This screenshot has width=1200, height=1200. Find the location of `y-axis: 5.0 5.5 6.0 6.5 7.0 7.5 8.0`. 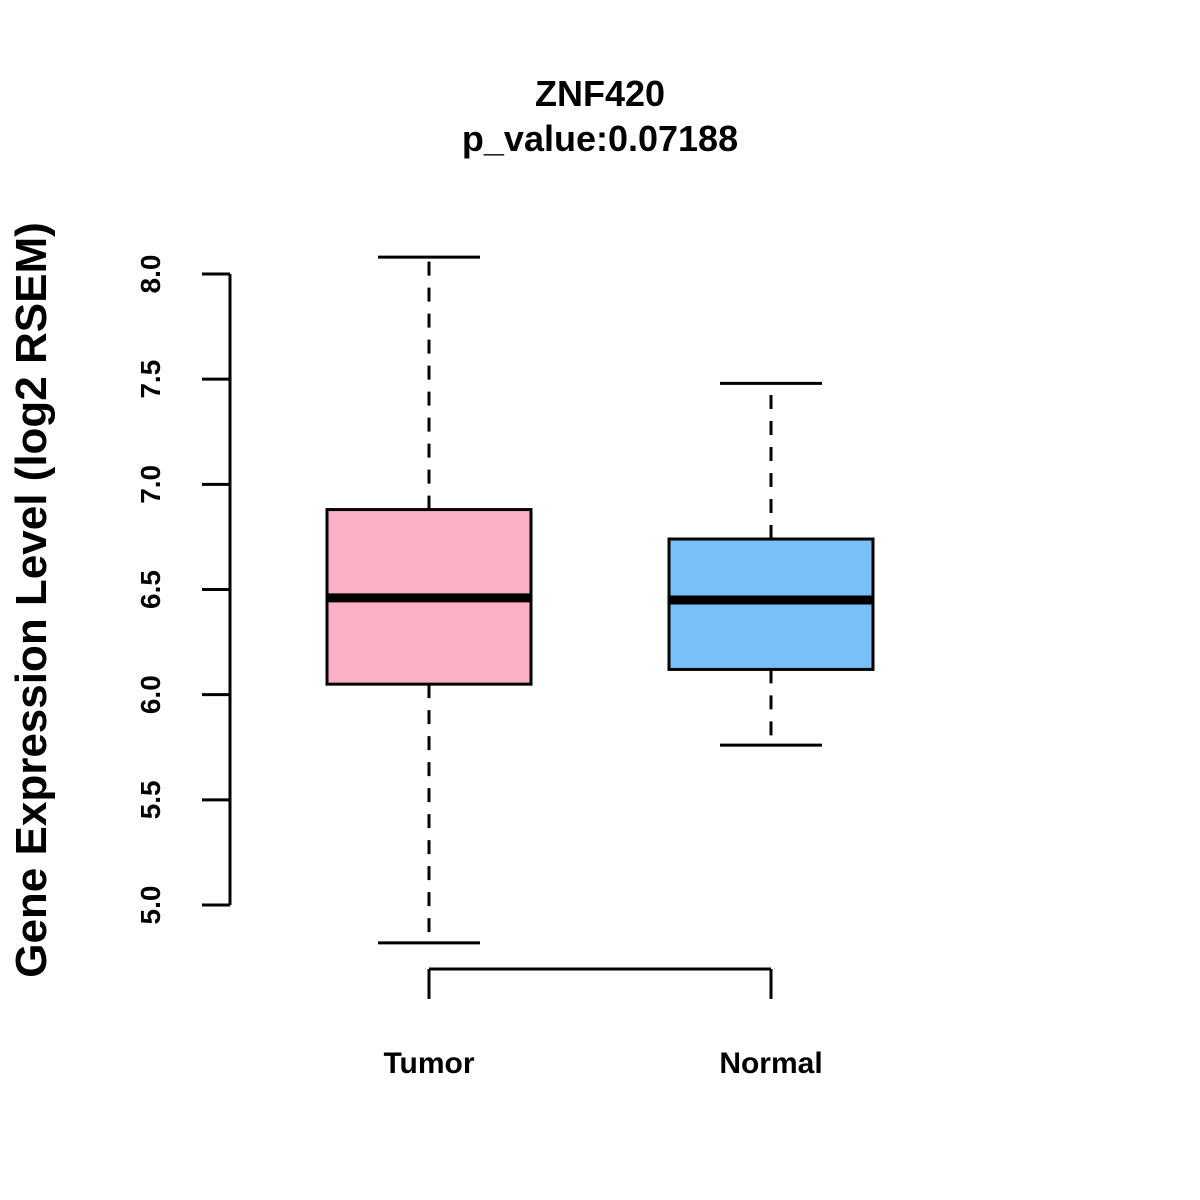

y-axis: 5.0 5.5 6.0 6.5 7.0 7.5 8.0 is located at coordinates (183, 590).